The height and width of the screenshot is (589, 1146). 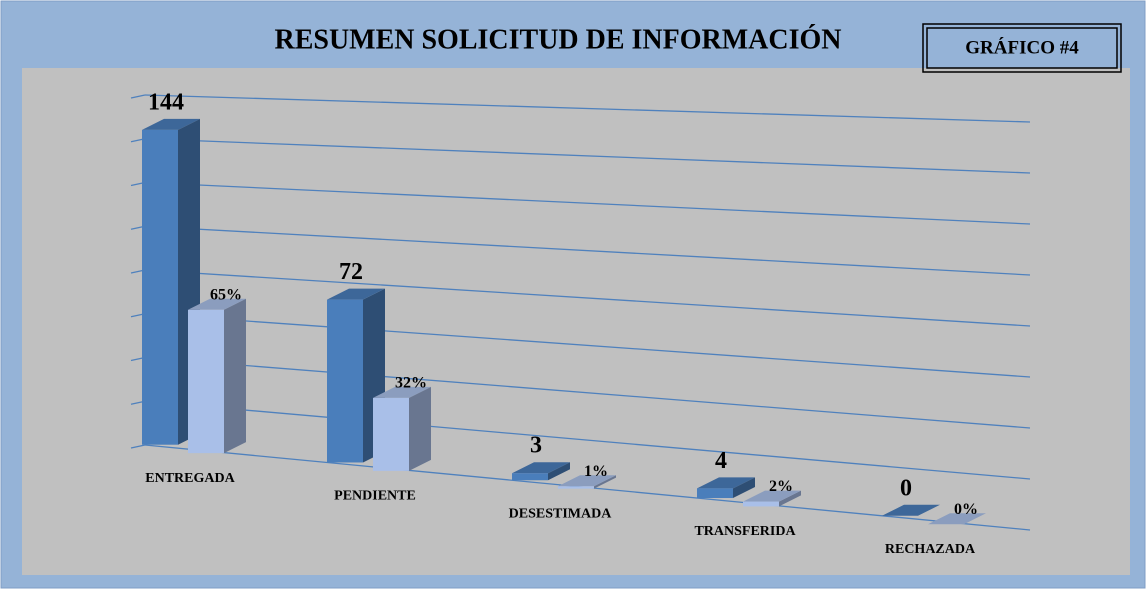 I want to click on badge-box, so click(x=1022, y=48).